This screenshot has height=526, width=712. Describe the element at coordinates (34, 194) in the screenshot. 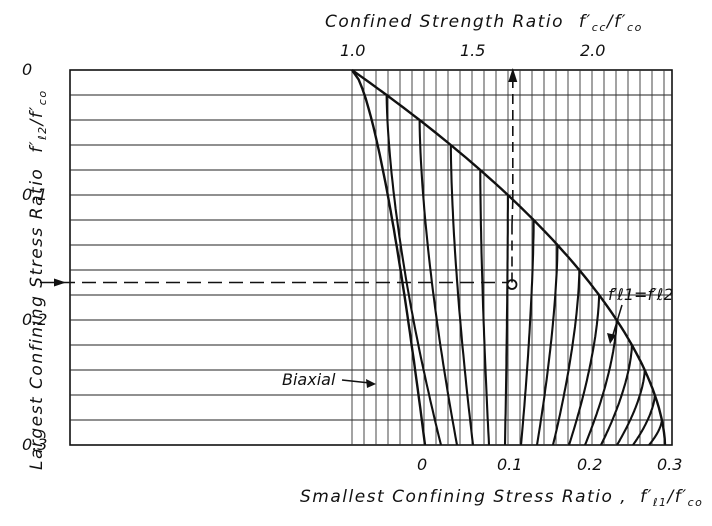

I see `left-tick-label: 0.1` at that location.